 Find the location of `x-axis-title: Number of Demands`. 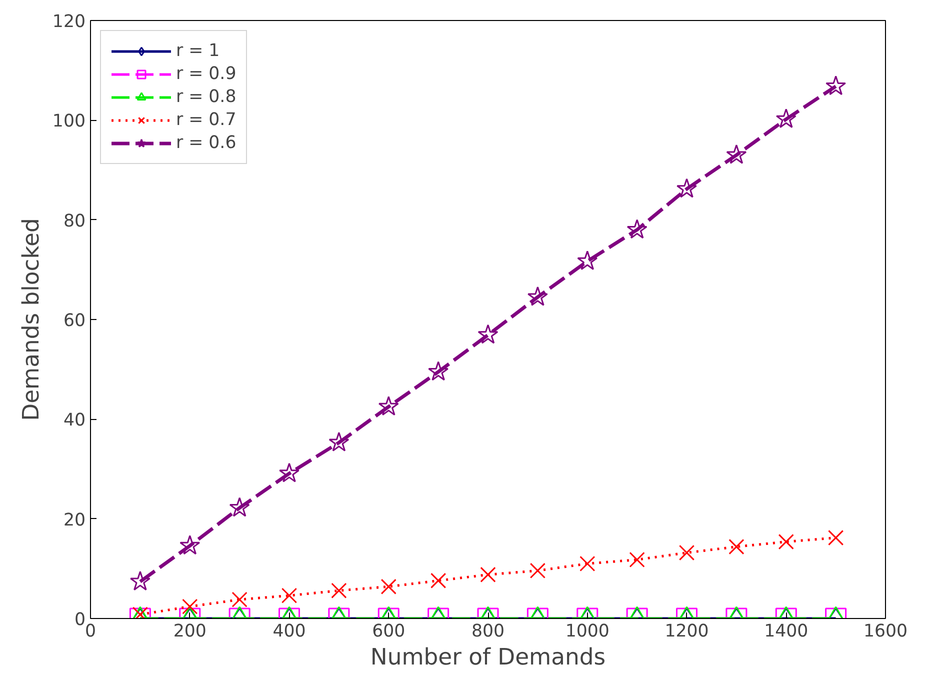

x-axis-title: Number of Demands is located at coordinates (488, 657).